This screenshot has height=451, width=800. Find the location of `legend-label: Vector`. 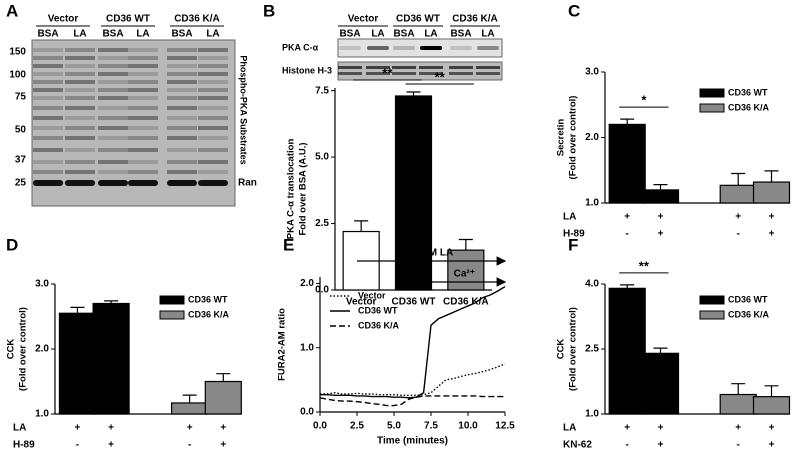

legend-label: Vector is located at coordinates (372, 295).